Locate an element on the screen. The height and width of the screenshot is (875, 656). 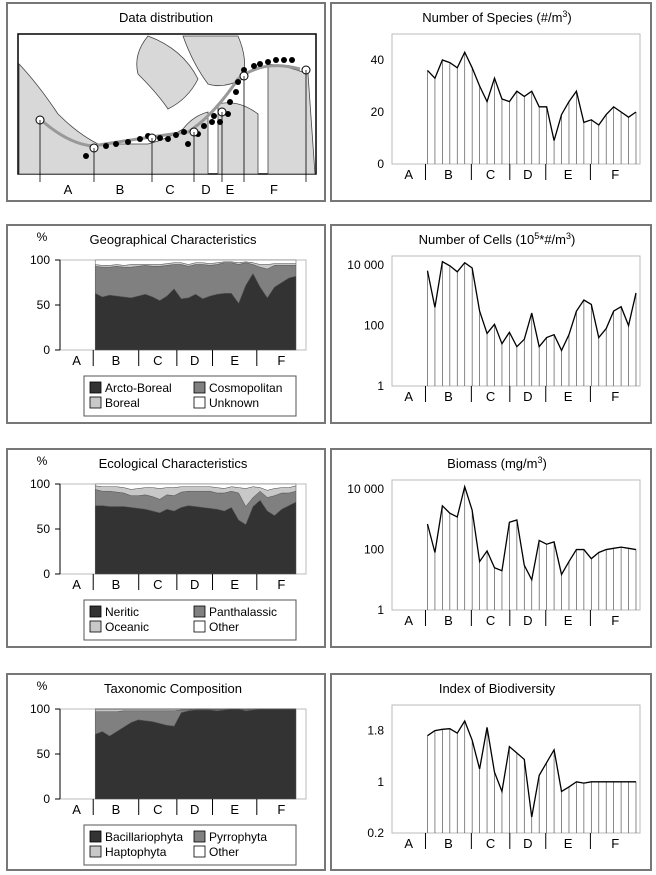
map-segment-label-a: A is located at coordinates (68, 189).